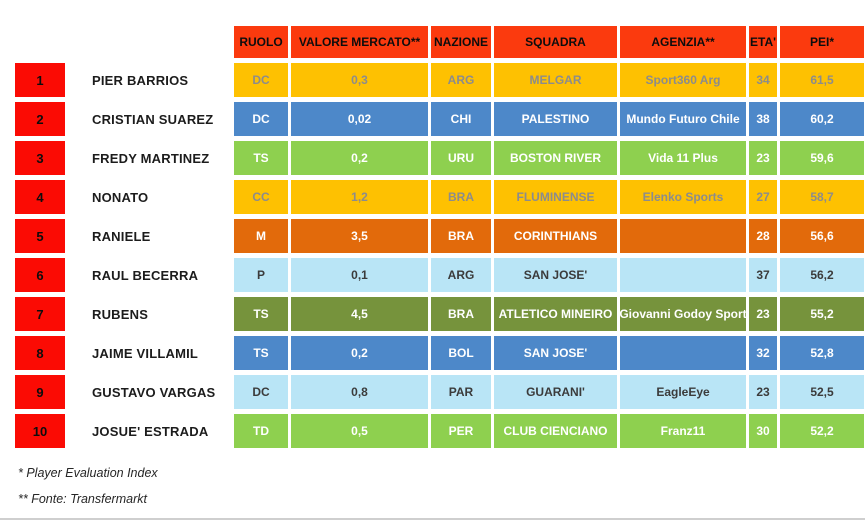 The image size is (865, 521). Describe the element at coordinates (822, 392) in the screenshot. I see `cell-pei: 52,5` at that location.